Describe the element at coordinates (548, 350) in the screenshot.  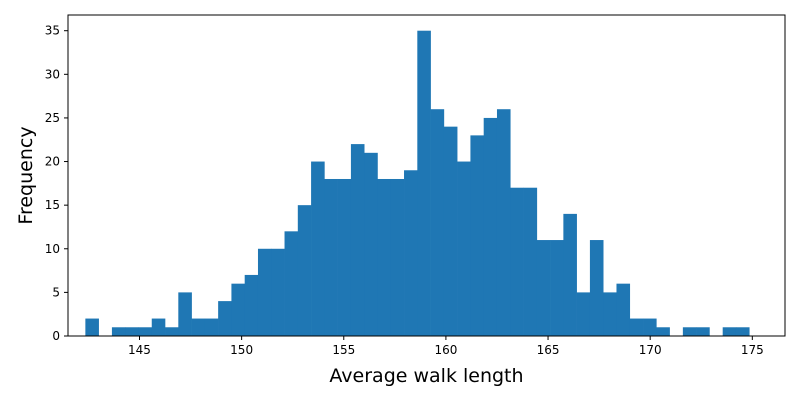
I see `x-tick-label: 165` at that location.